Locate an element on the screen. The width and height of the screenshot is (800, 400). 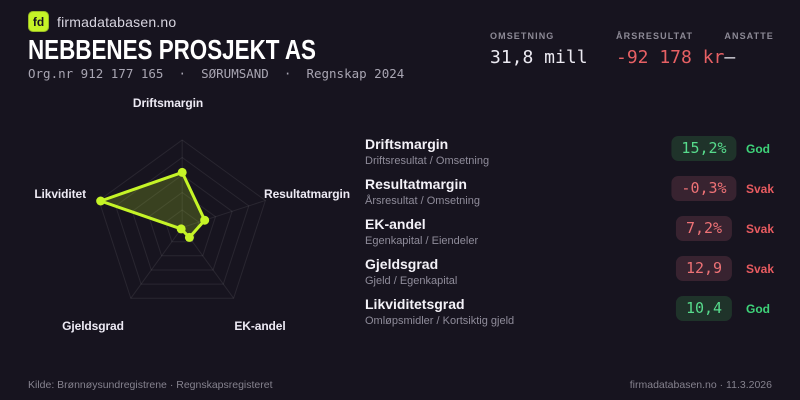
company-name-title: NEBBENES PROSJEKT AS is located at coordinates (172, 49).